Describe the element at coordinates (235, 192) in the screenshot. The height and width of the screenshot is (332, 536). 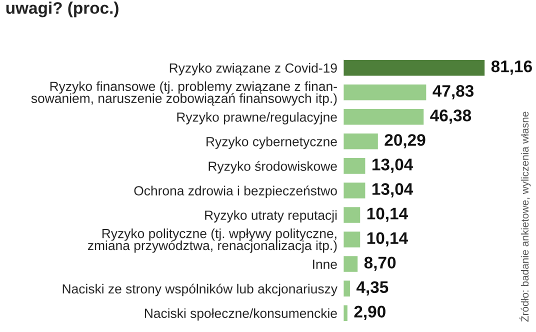
I see `y-tick-label: Ochrona zdrowia i bezpieczeństwo` at that location.